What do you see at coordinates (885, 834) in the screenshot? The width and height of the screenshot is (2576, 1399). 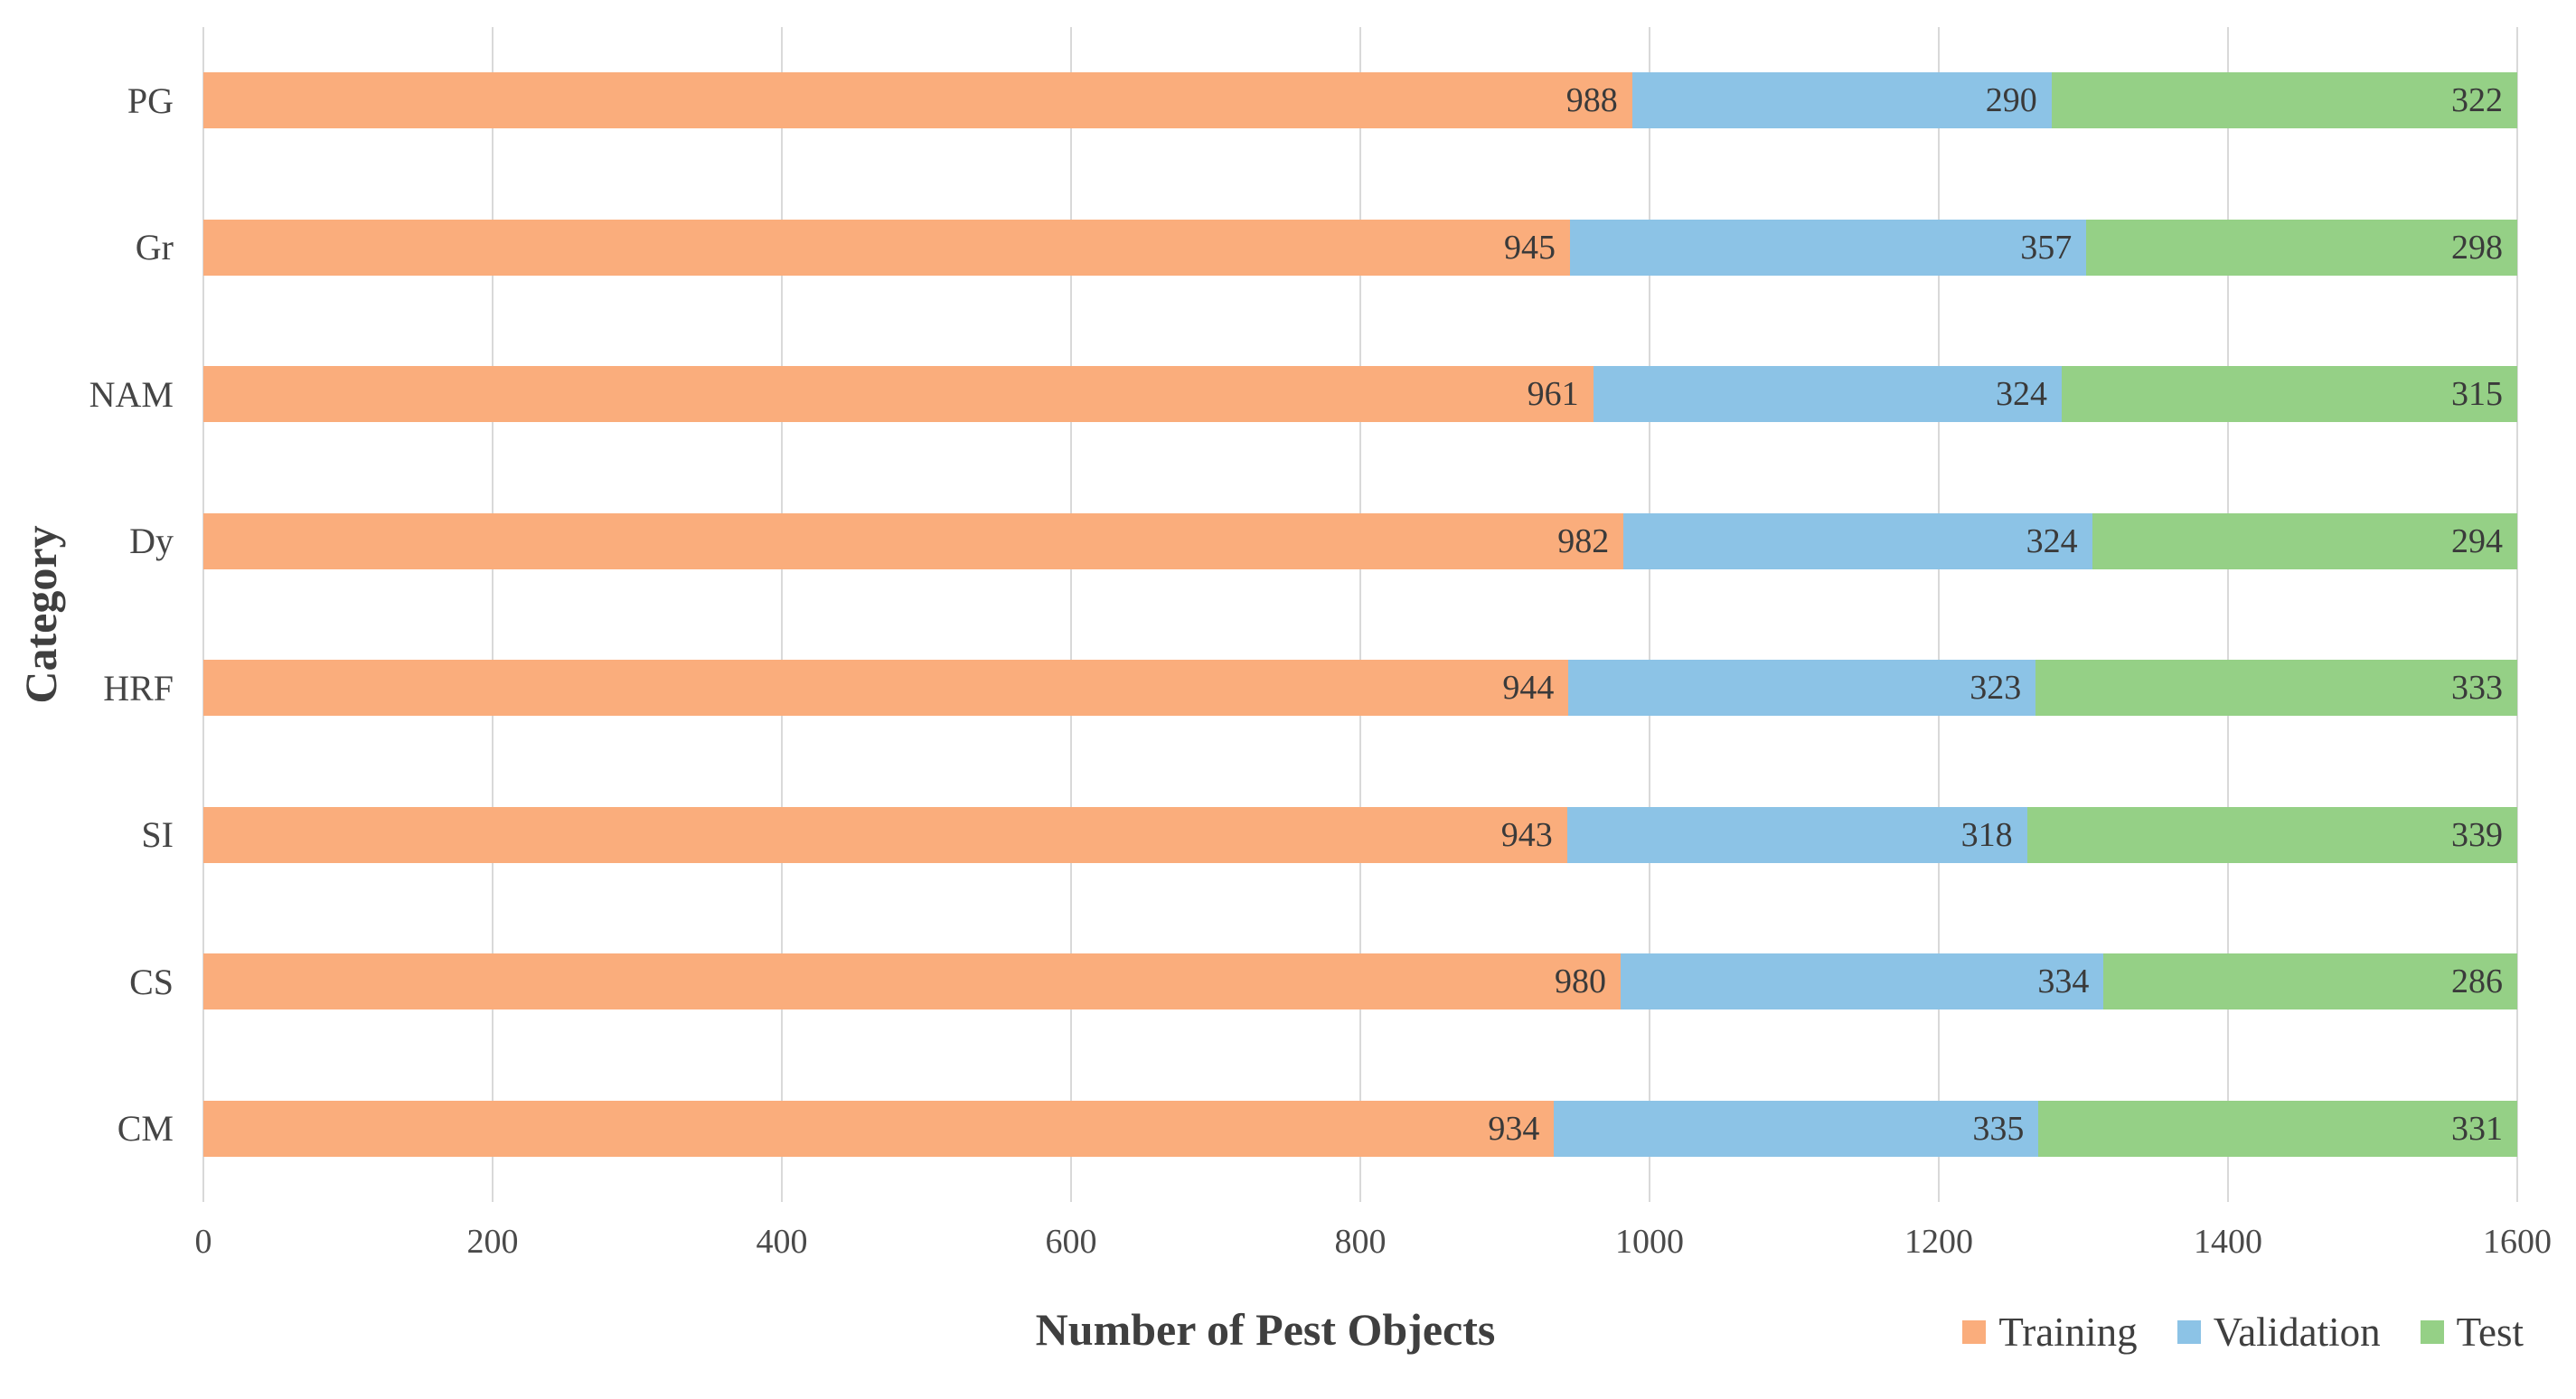 I see `bar-segment-training: 943` at bounding box center [885, 834].